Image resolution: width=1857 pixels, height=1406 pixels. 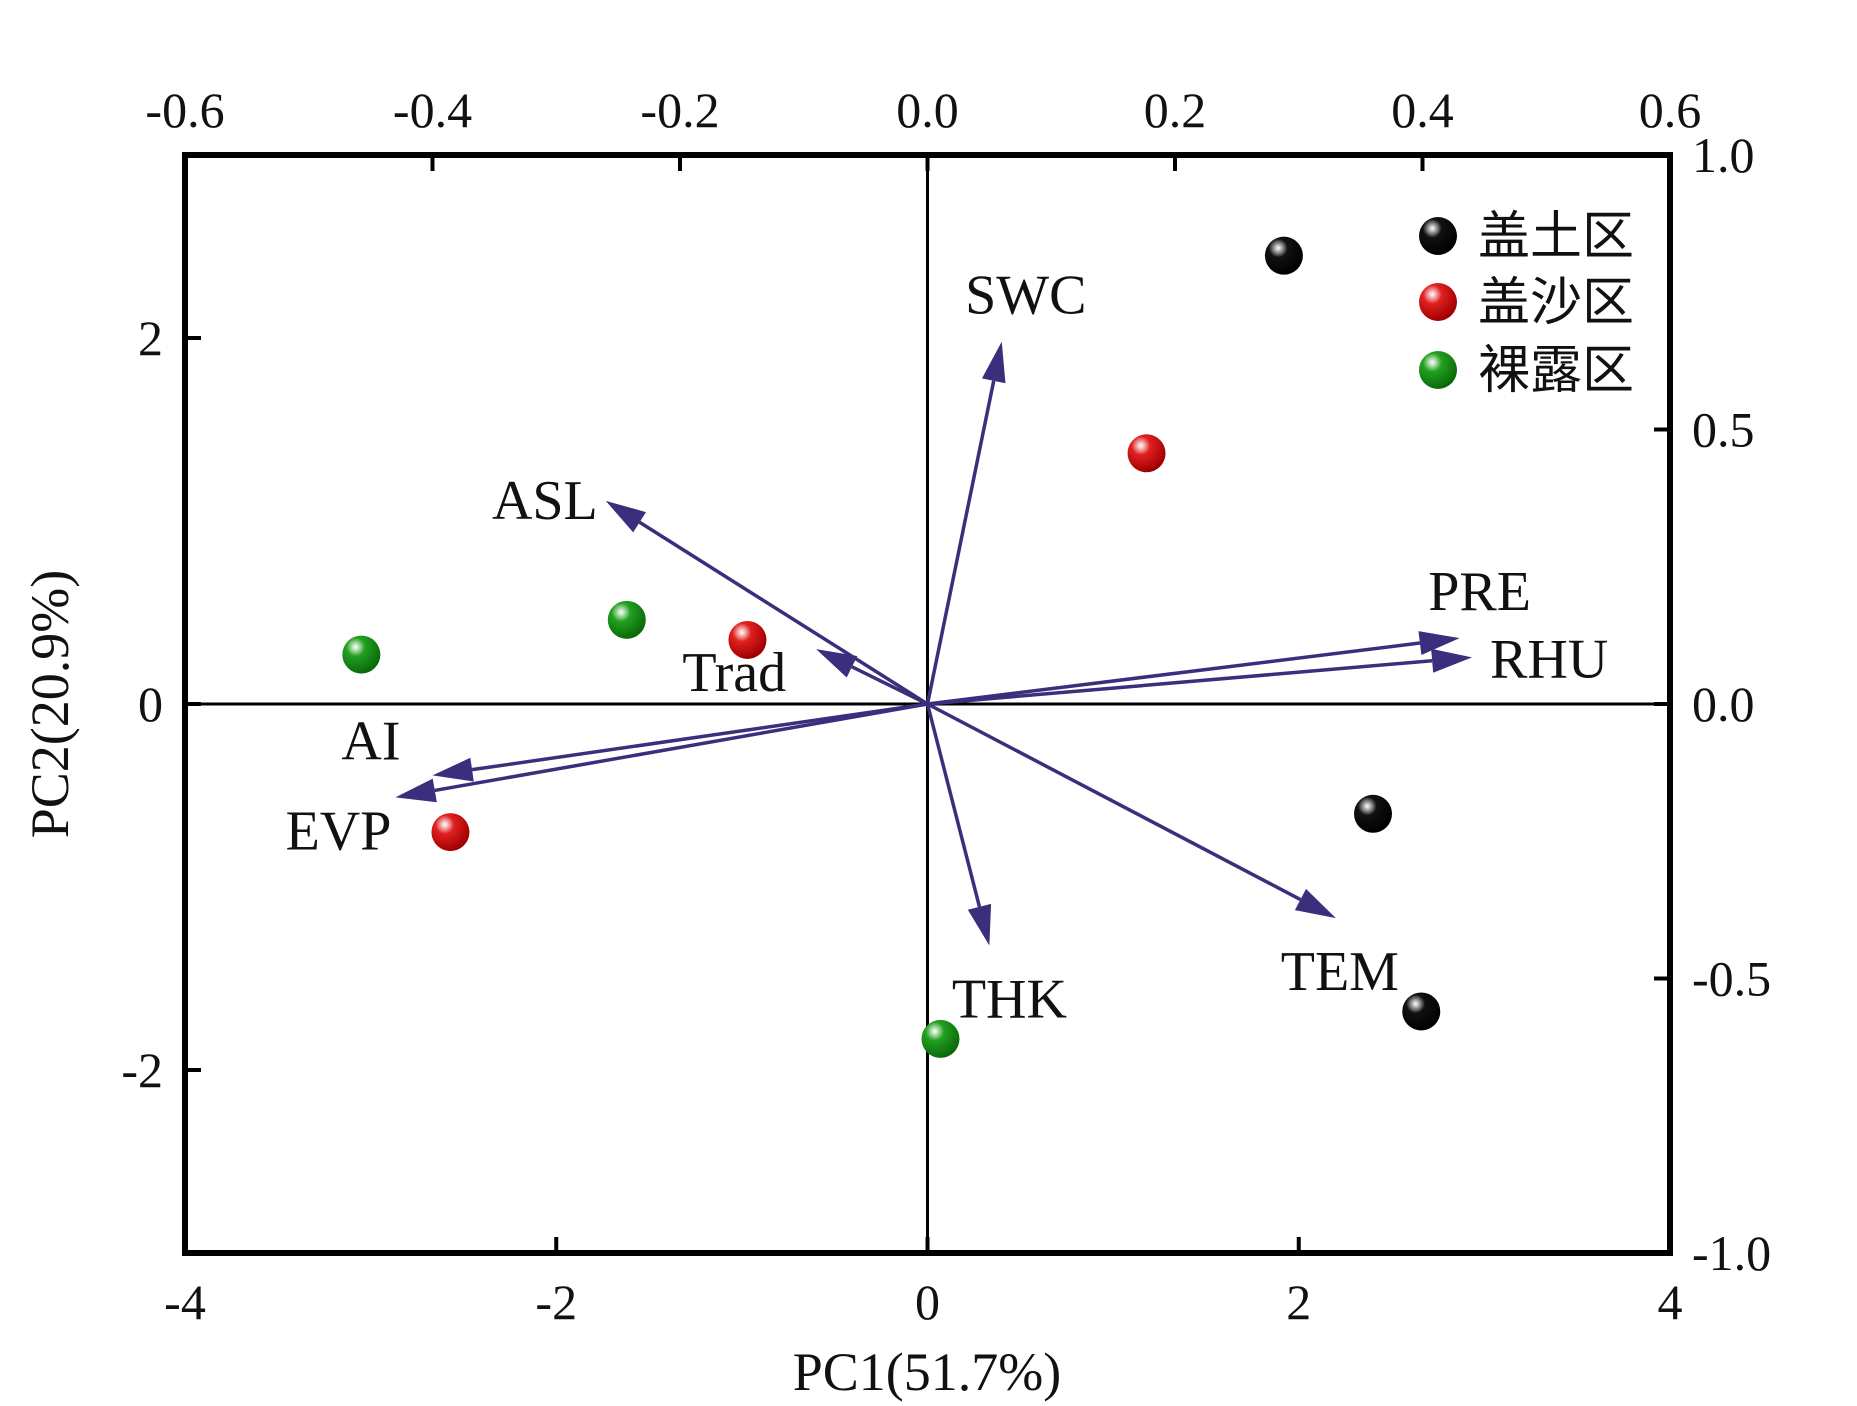 I want to click on top-tick-label: 0.2, so click(x=1175, y=110).